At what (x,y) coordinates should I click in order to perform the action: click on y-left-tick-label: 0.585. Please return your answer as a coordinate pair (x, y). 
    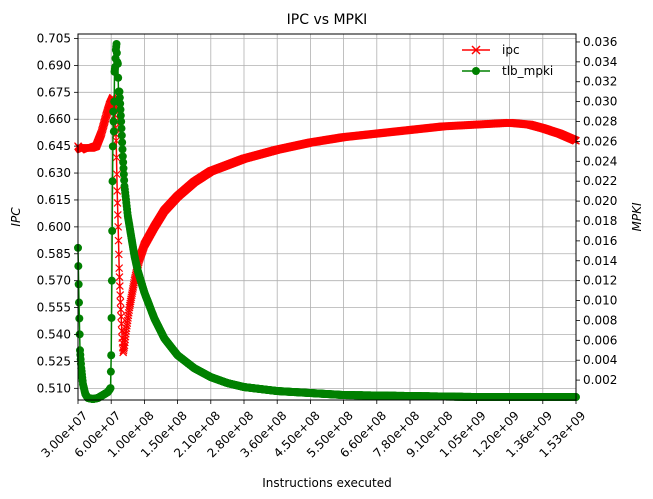
    Looking at the image, I should click on (54, 254).